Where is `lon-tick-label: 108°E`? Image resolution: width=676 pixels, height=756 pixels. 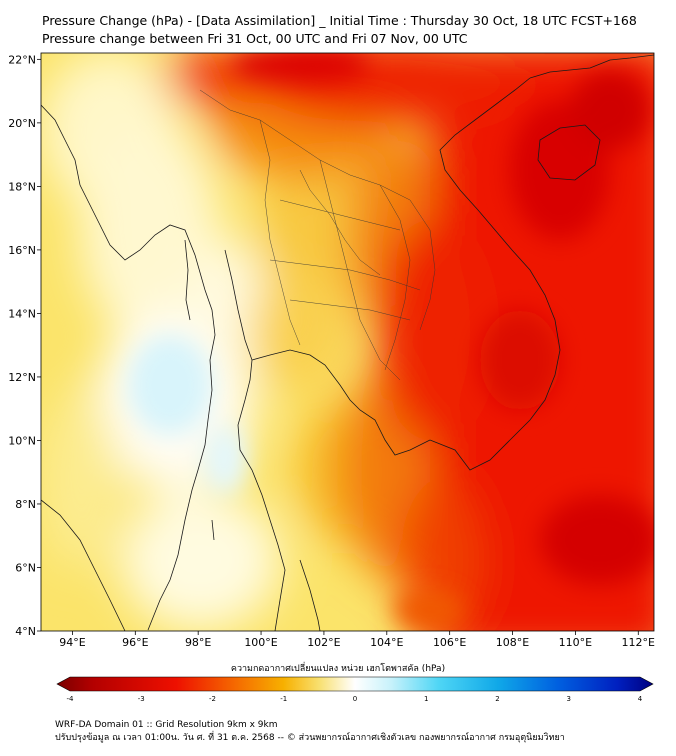 lon-tick-label: 108°E is located at coordinates (512, 642).